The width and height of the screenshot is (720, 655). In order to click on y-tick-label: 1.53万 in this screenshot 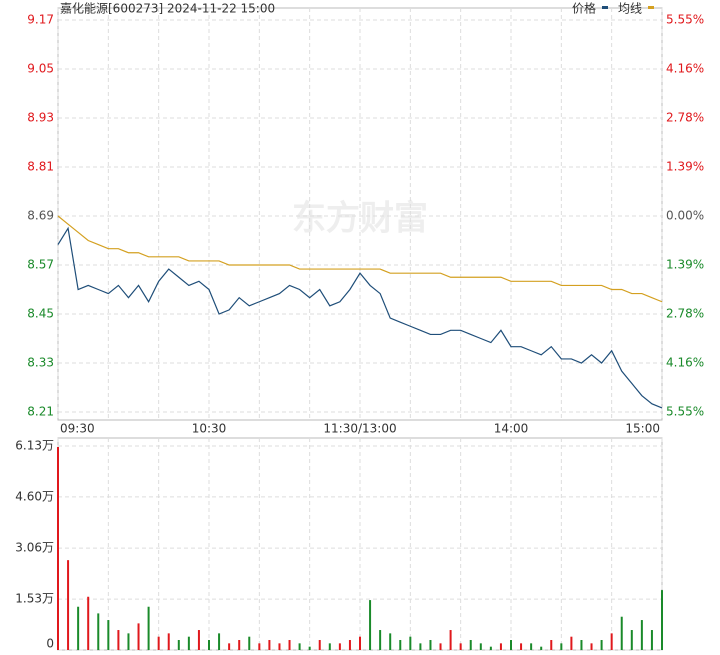, I will do `click(34, 599)`.